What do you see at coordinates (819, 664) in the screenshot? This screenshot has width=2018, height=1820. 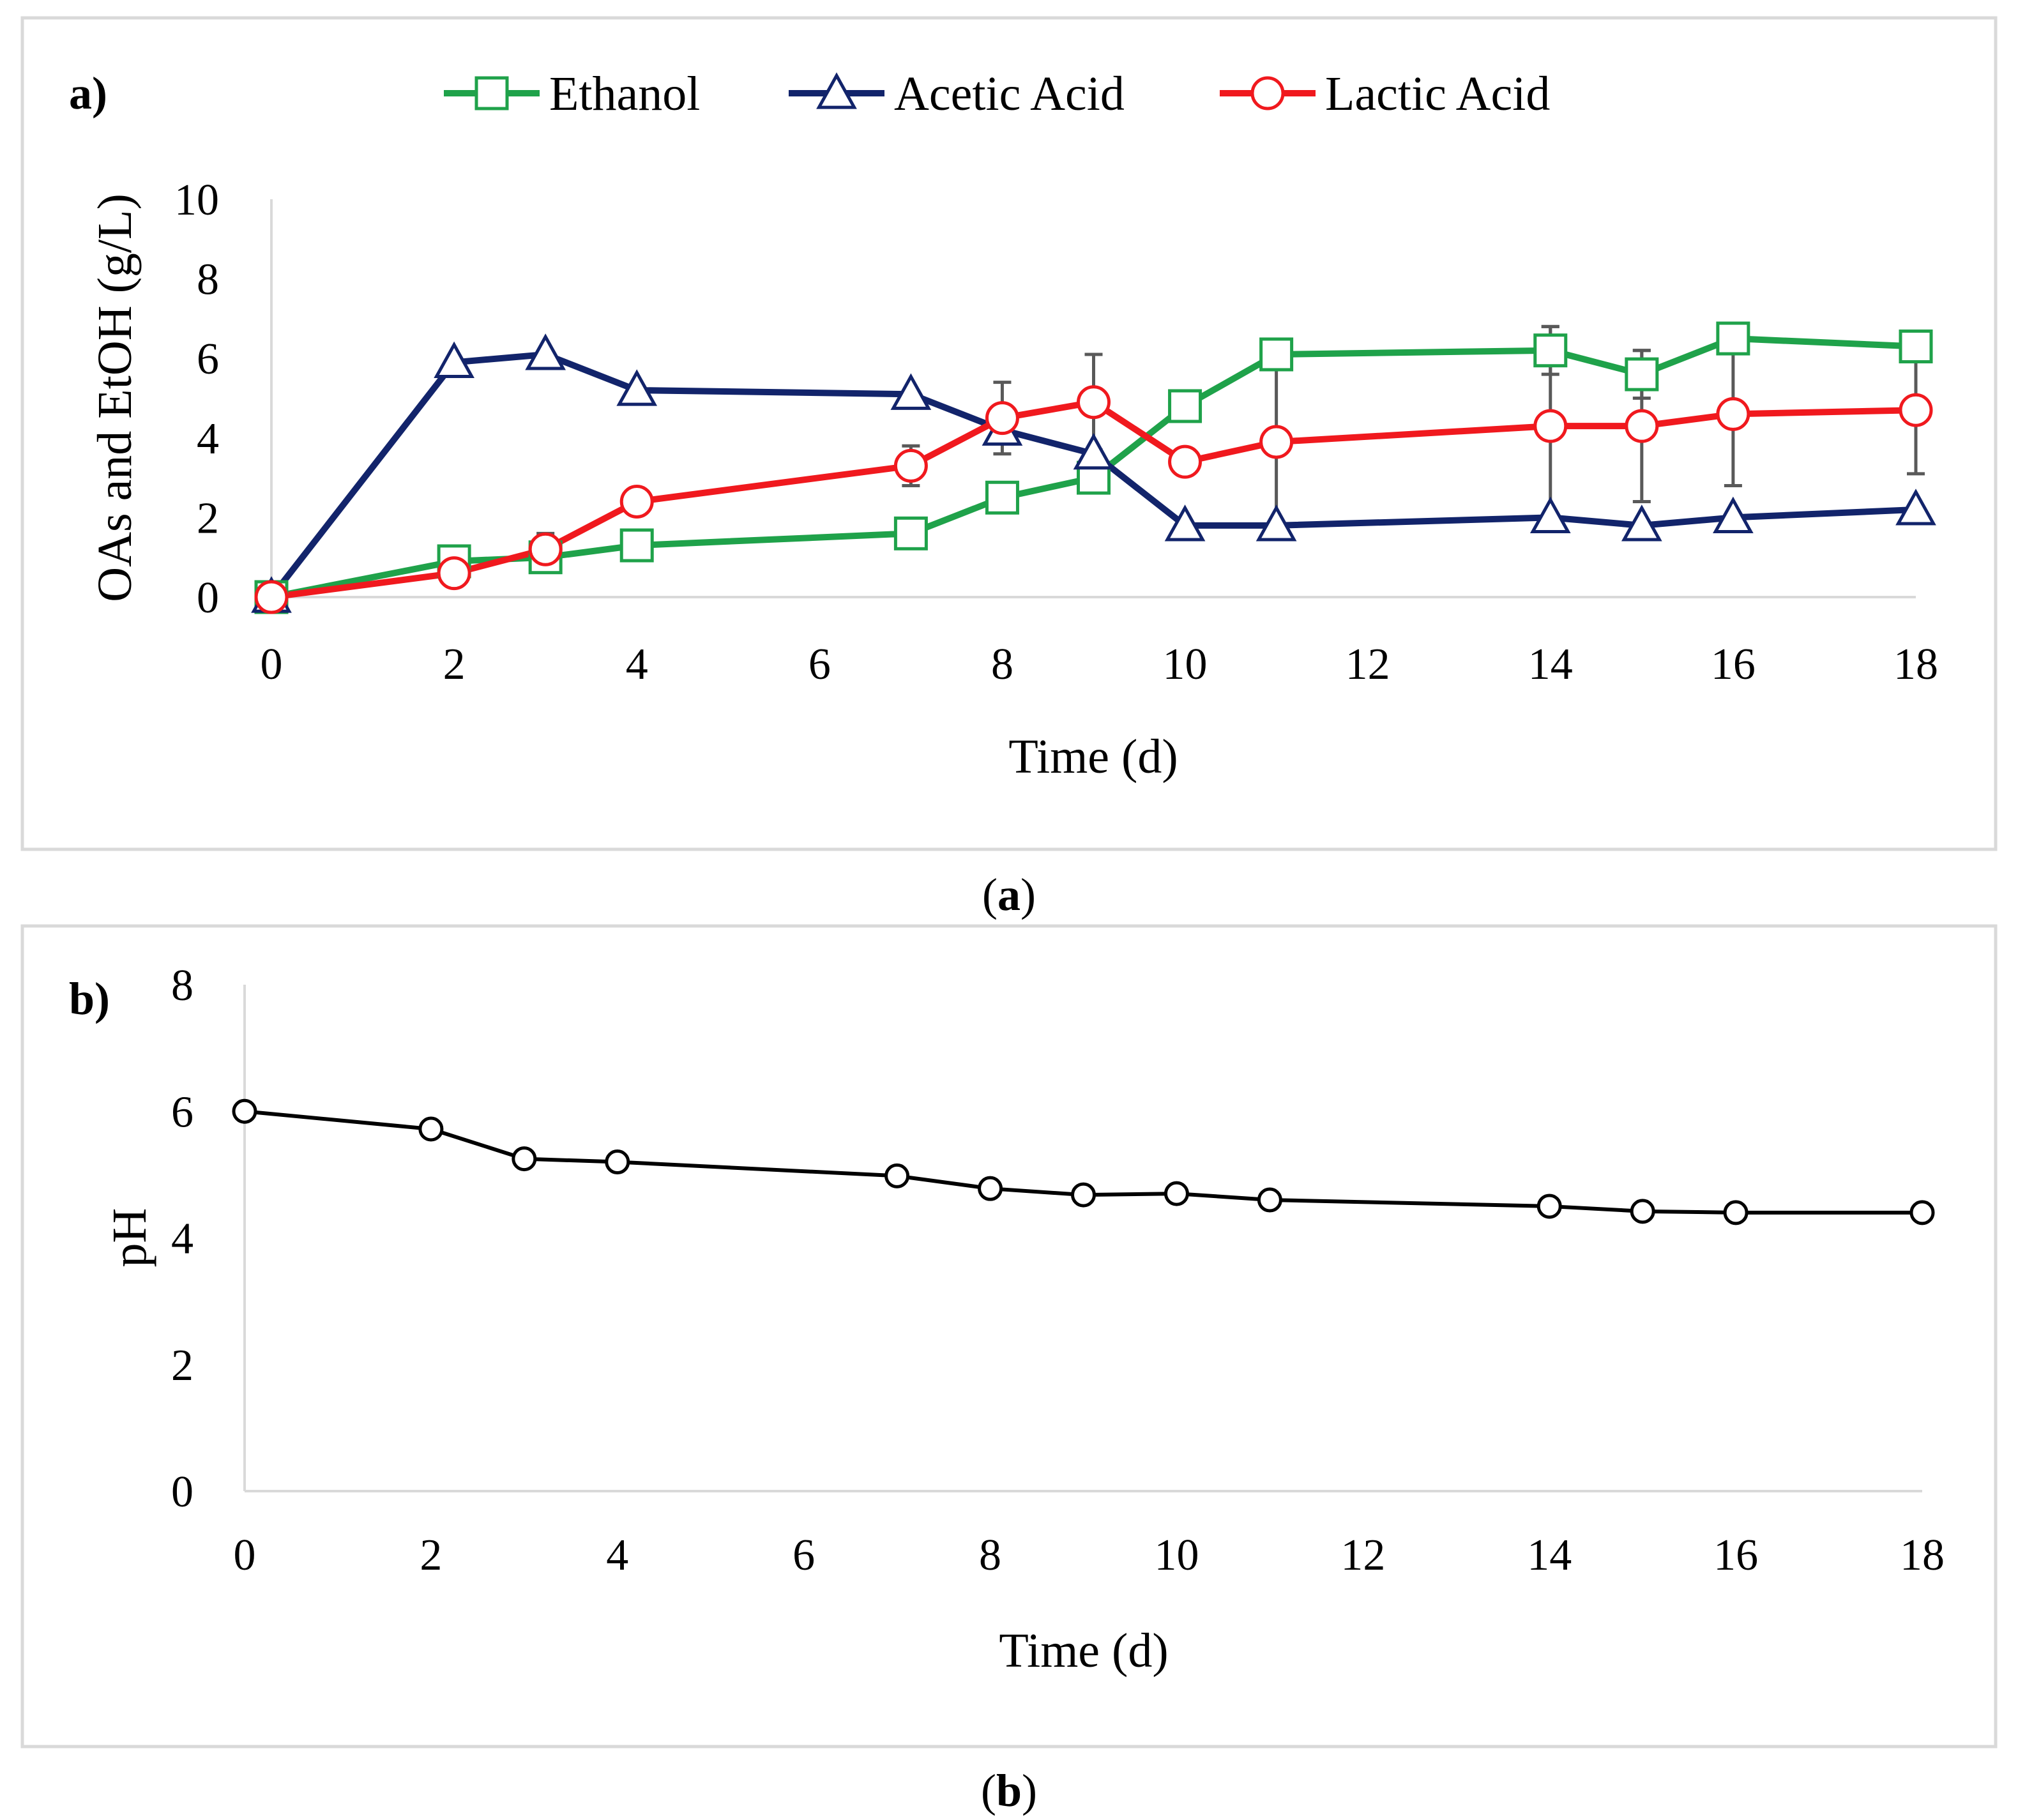 I see `panel-a-x-tick-label: 6` at bounding box center [819, 664].